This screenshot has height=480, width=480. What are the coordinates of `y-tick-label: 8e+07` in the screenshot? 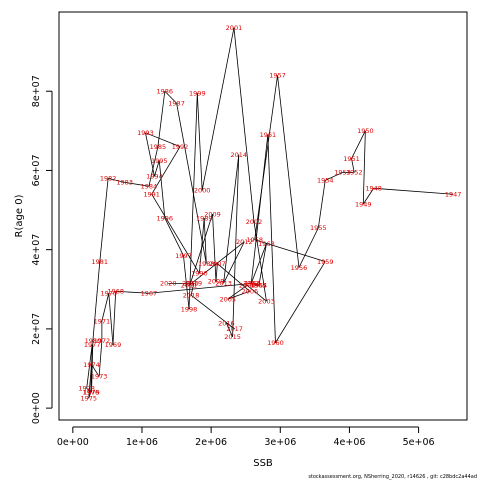 It's located at (36, 91).